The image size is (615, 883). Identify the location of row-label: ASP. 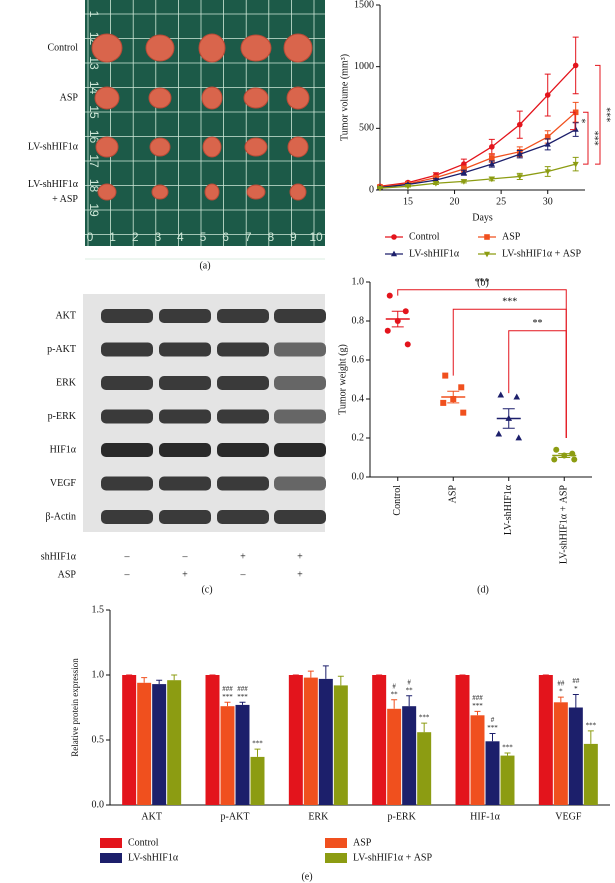
(69, 97).